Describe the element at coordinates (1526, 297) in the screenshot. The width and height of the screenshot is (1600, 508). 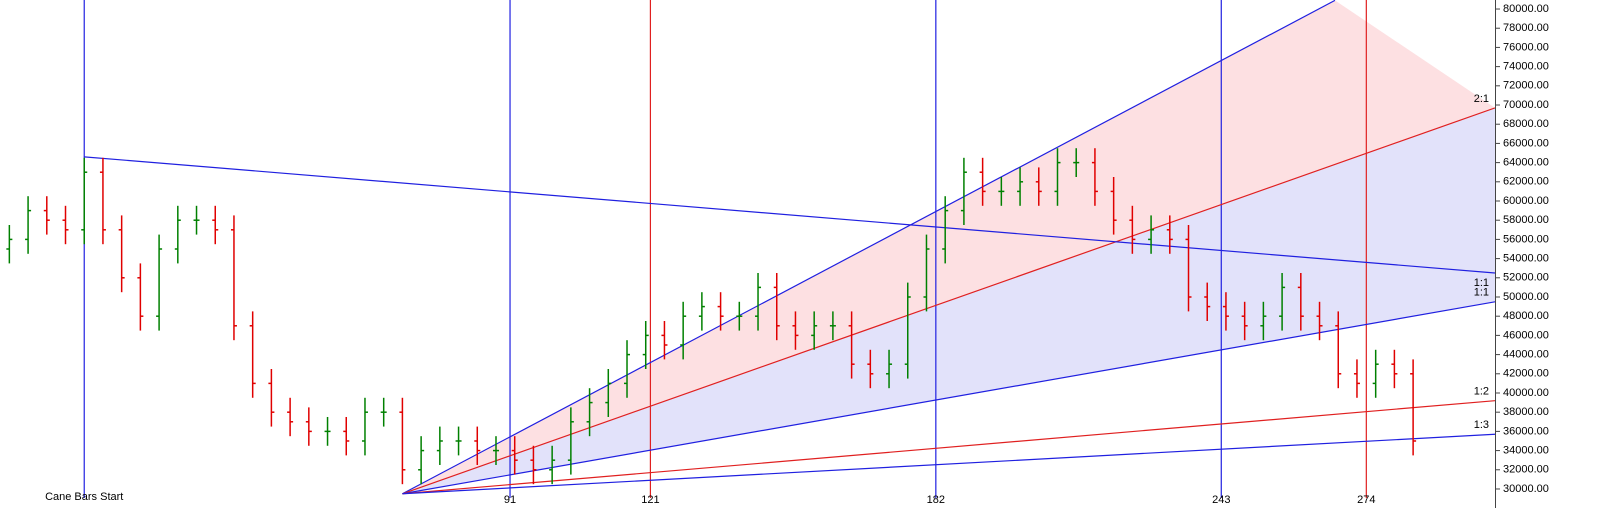
I see `y-tick-label: 50000.00` at that location.